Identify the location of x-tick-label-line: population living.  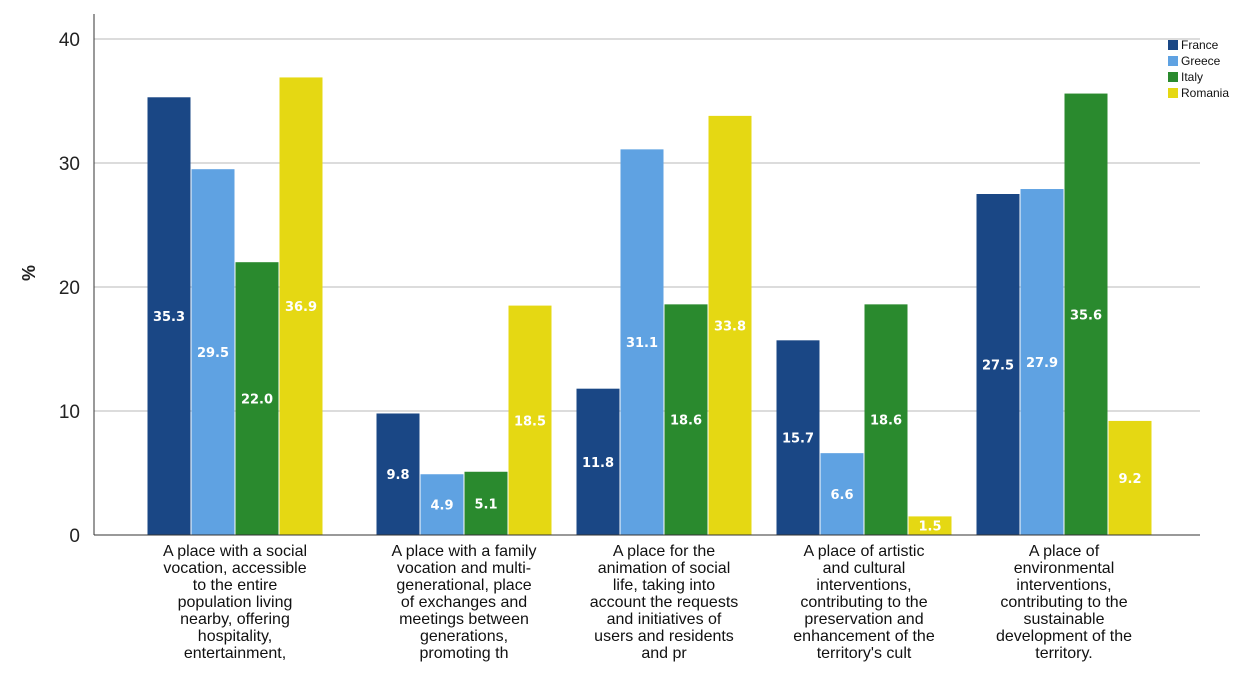
(235, 602).